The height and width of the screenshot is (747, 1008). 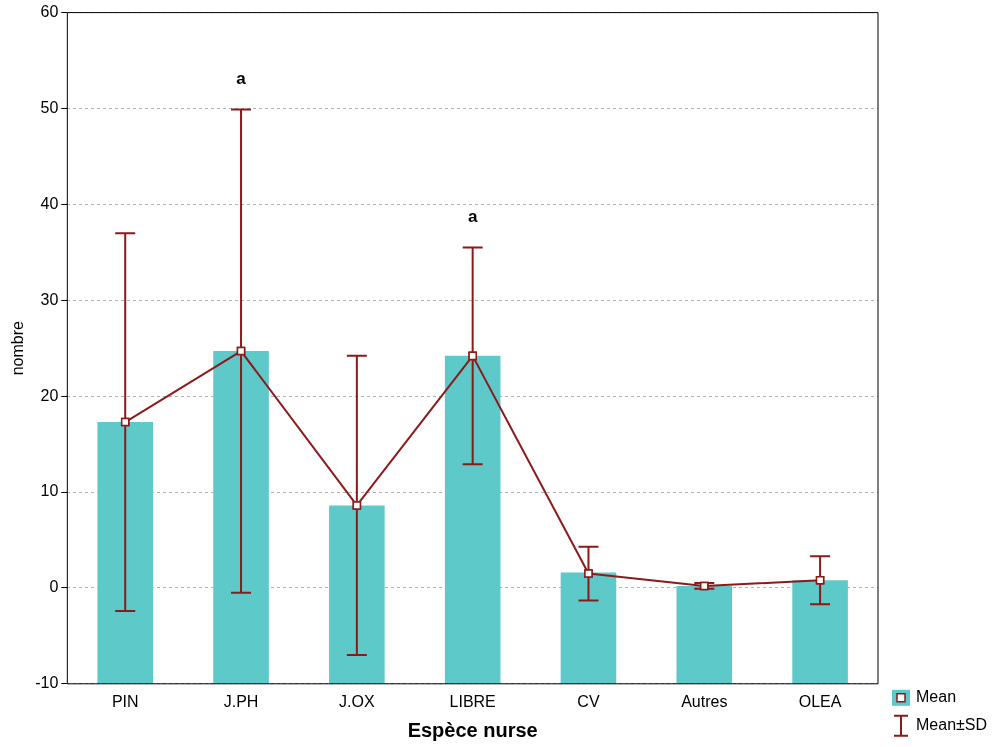 I want to click on x-tick-label: LIBRE, so click(x=472, y=701).